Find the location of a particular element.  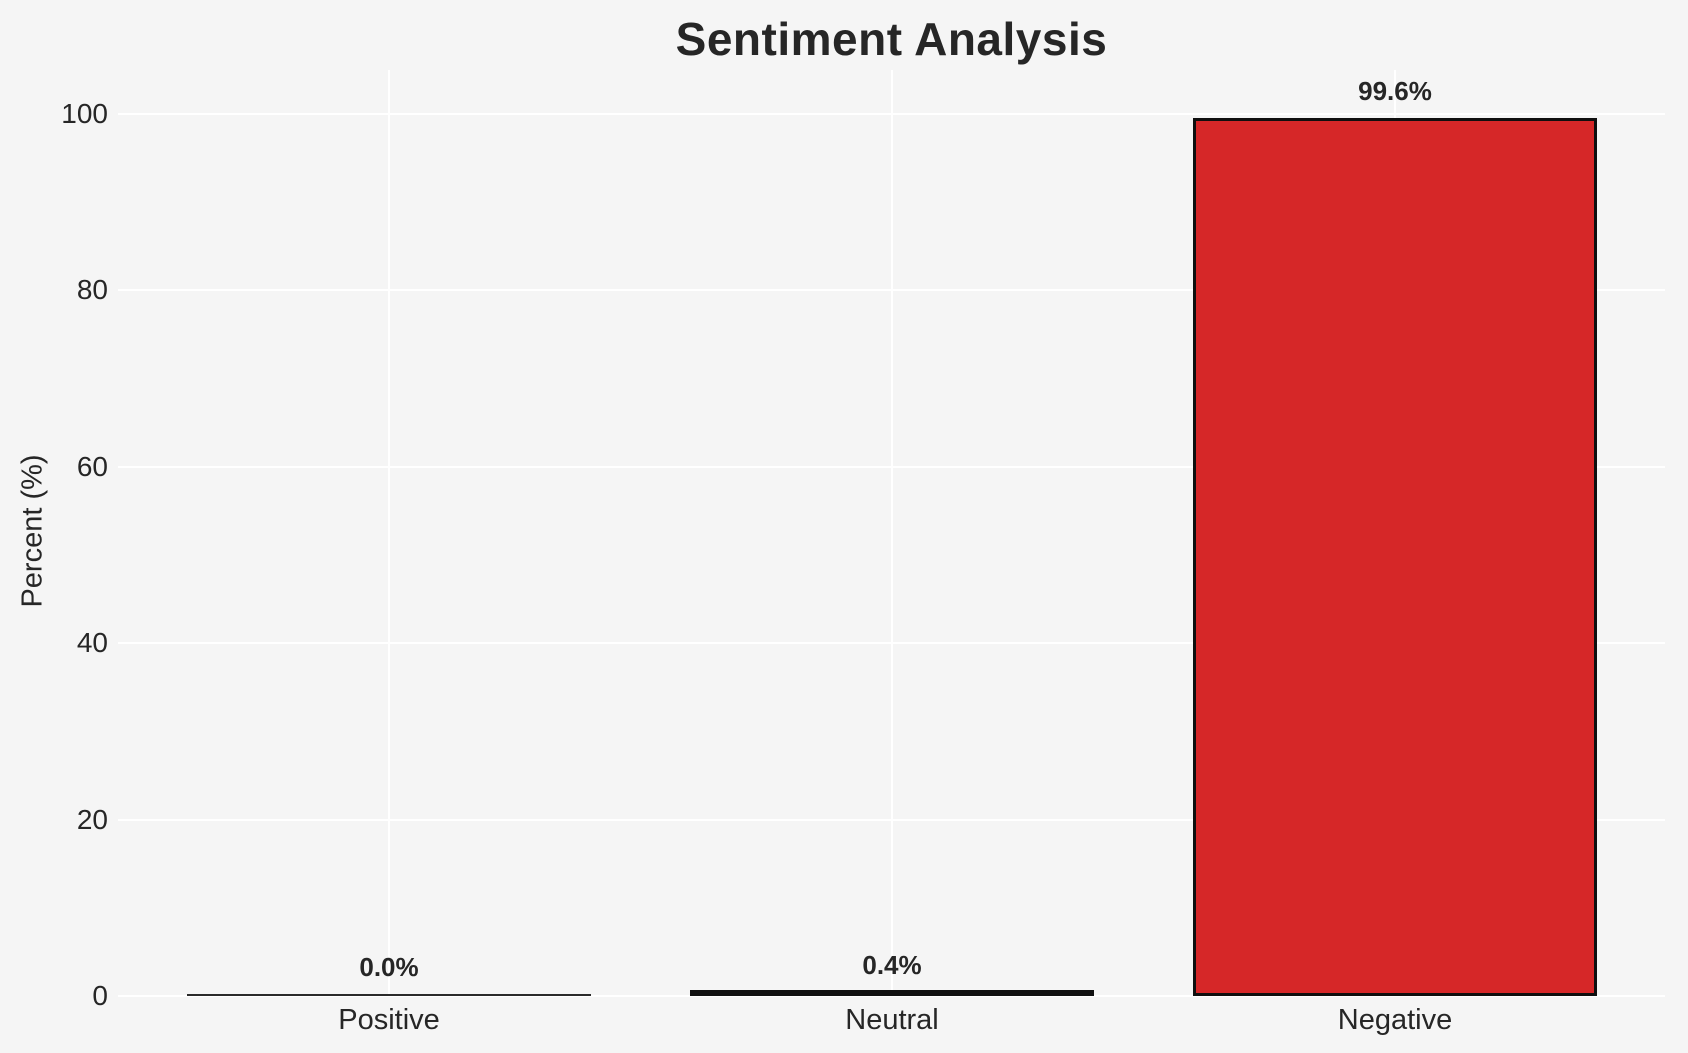

y-tick-label: 100 is located at coordinates (84, 114).